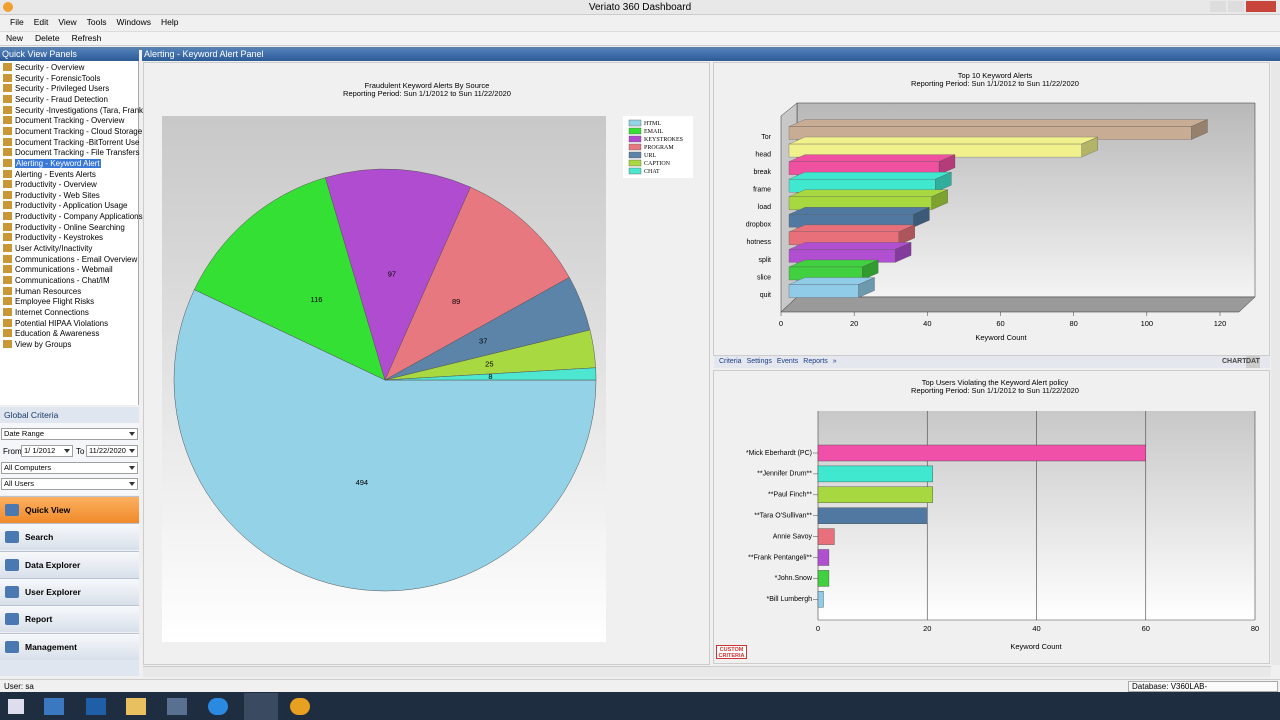 This screenshot has width=1280, height=720. I want to click on view-tab: DAT, so click(1253, 362).